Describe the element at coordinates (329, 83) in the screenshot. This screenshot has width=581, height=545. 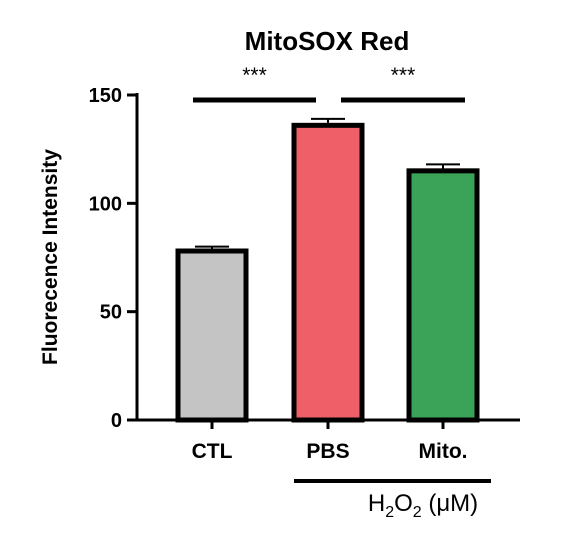
I see `significance-brackets: *** ***` at that location.